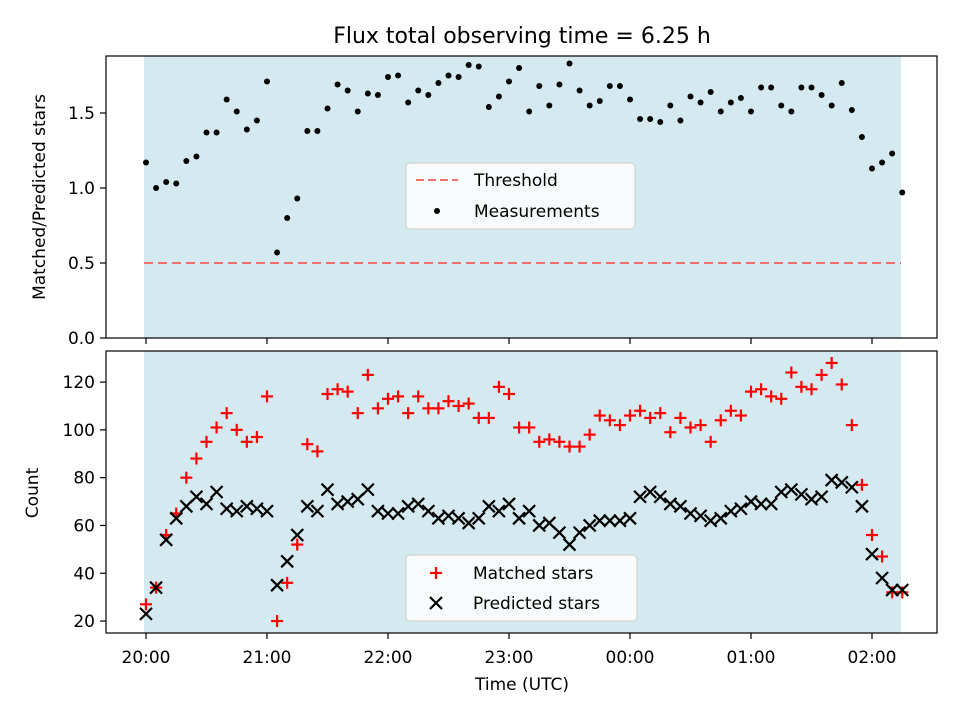  Describe the element at coordinates (509, 658) in the screenshot. I see `x-tick-label: 23:00` at that location.